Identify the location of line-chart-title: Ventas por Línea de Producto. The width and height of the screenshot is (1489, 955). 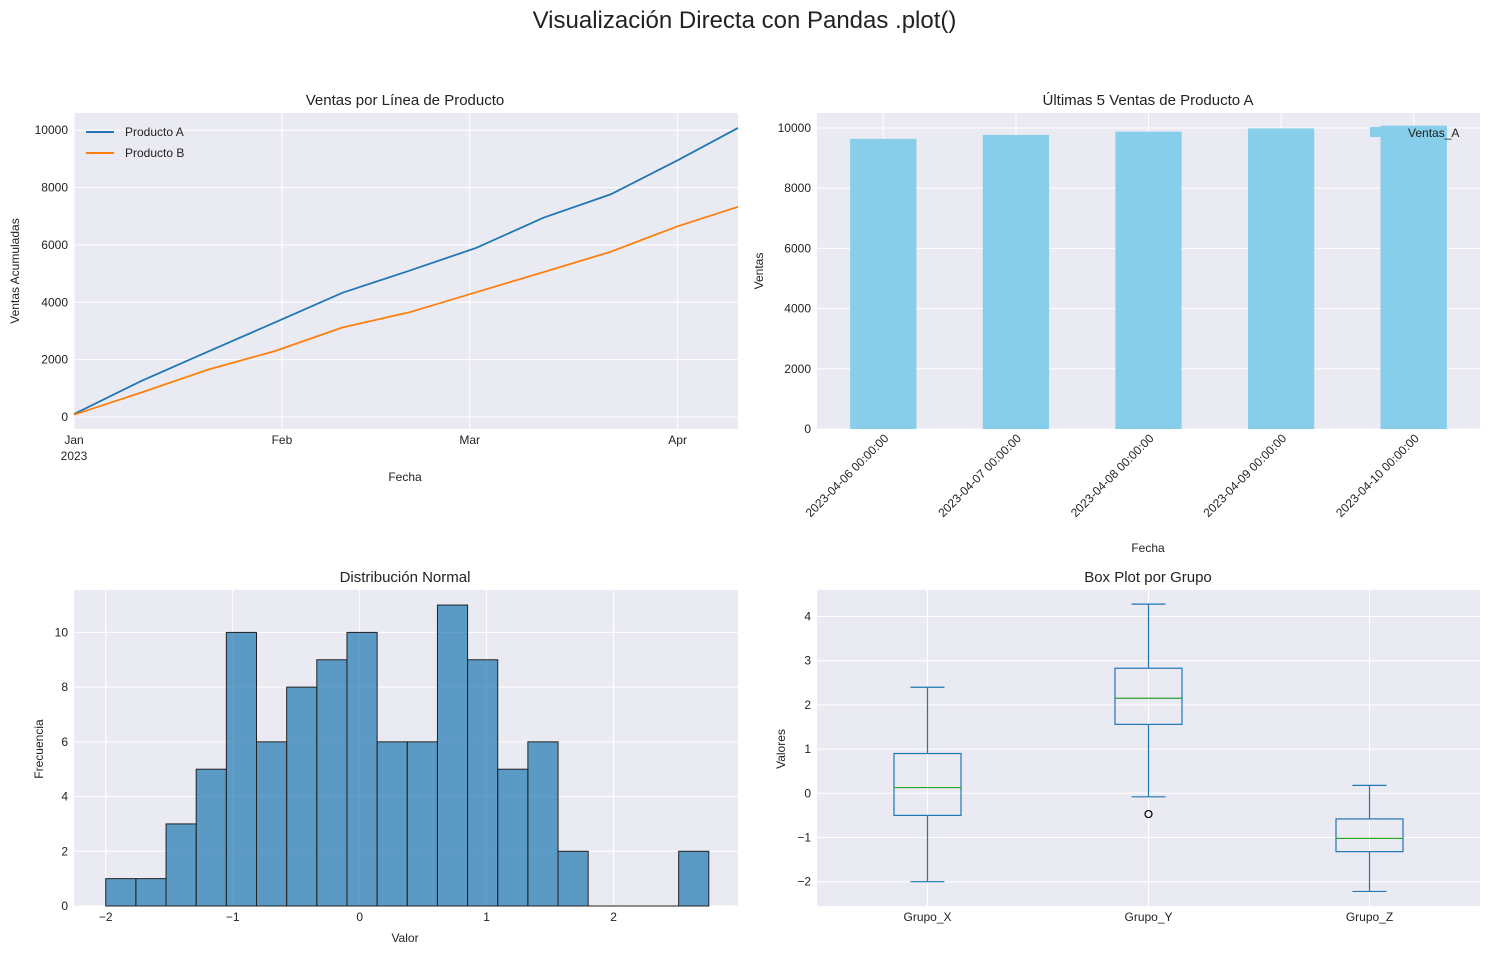
(405, 100).